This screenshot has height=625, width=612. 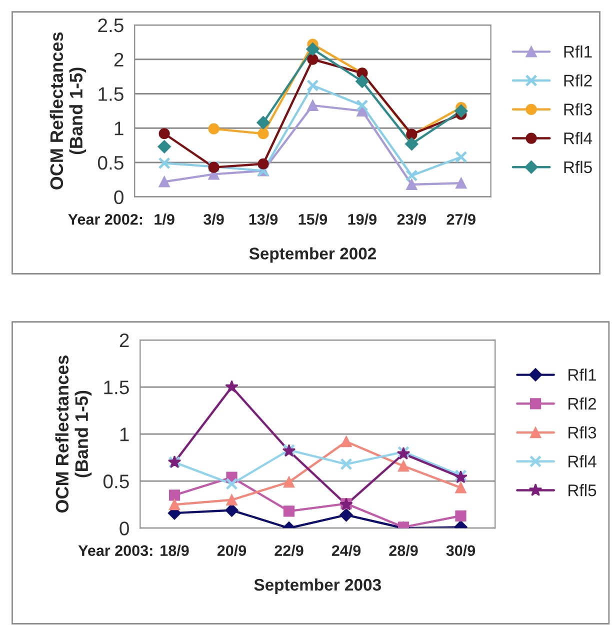 I want to click on x-tick-label: 20/9, so click(x=231, y=550).